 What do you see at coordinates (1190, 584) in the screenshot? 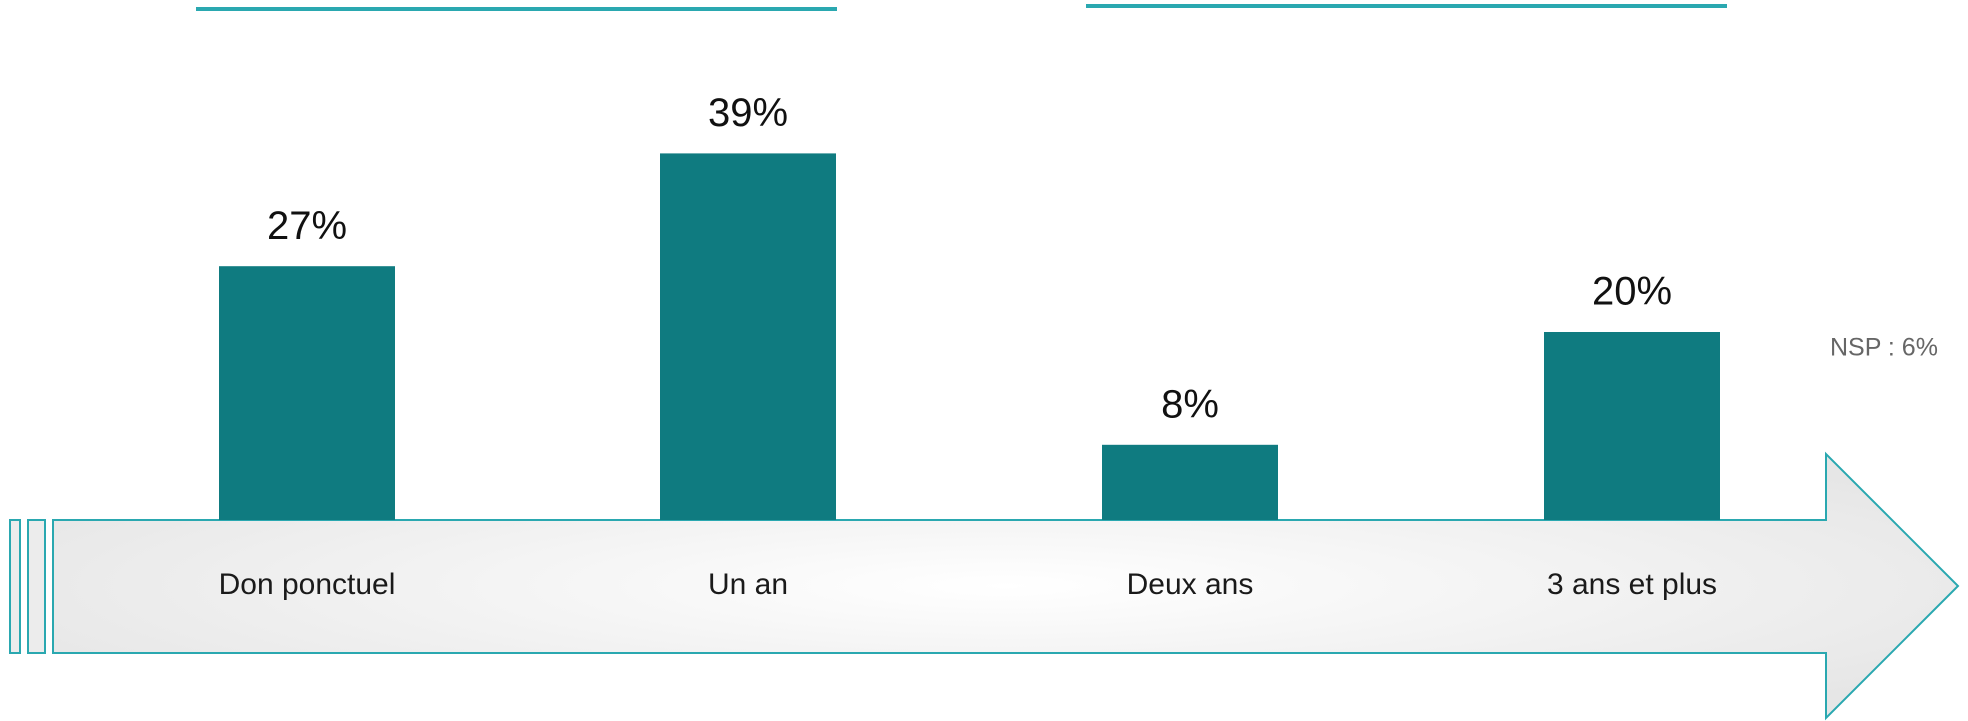
I see `category-label: Deux ans` at bounding box center [1190, 584].